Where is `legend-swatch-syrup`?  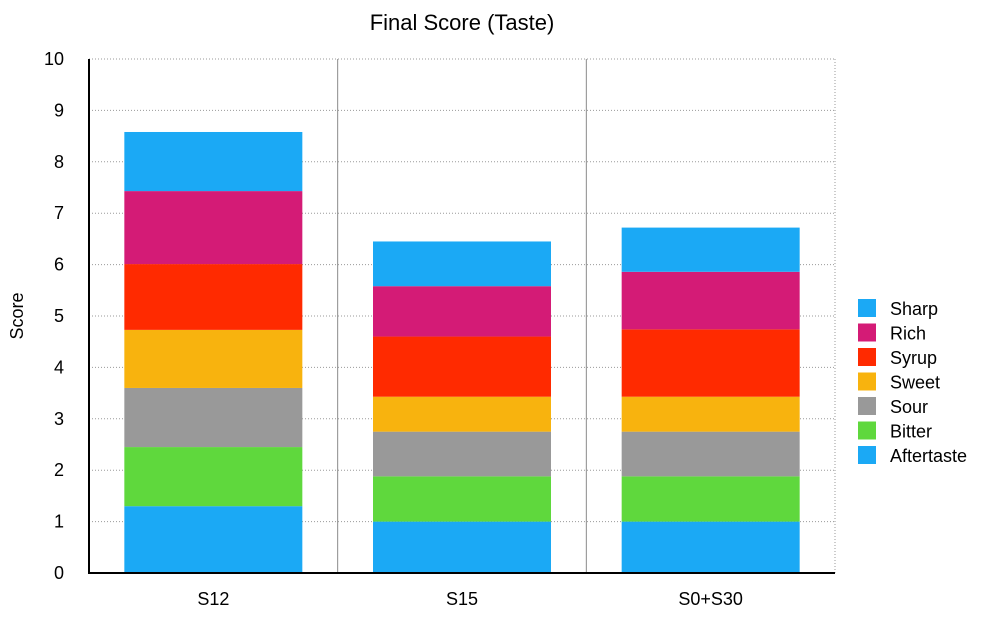
legend-swatch-syrup is located at coordinates (867, 357).